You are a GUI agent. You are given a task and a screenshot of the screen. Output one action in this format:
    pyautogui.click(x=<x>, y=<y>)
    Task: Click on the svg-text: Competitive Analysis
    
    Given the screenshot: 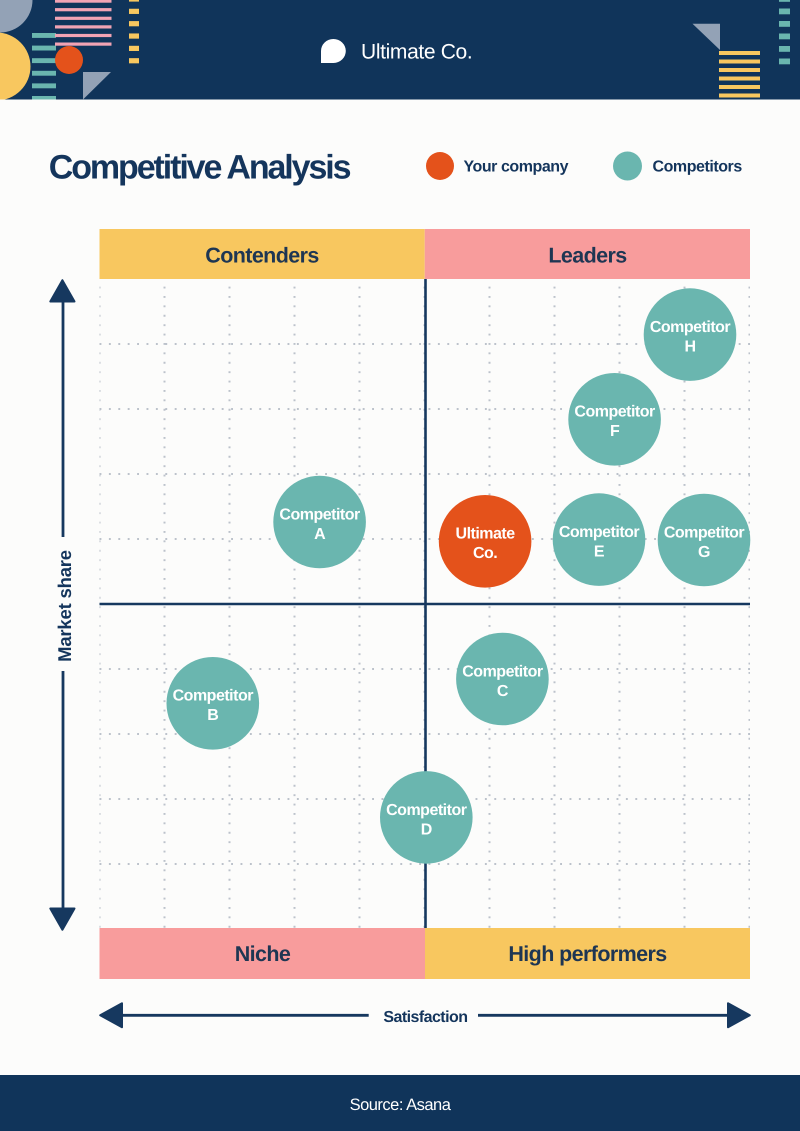 What is the action you would take?
    pyautogui.click(x=200, y=168)
    